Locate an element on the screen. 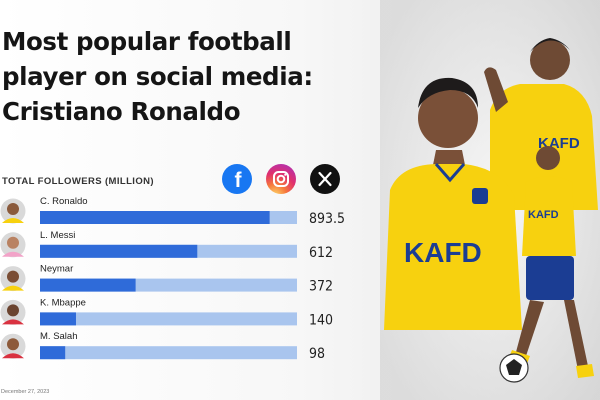  facebook-icon: f is located at coordinates (237, 179).